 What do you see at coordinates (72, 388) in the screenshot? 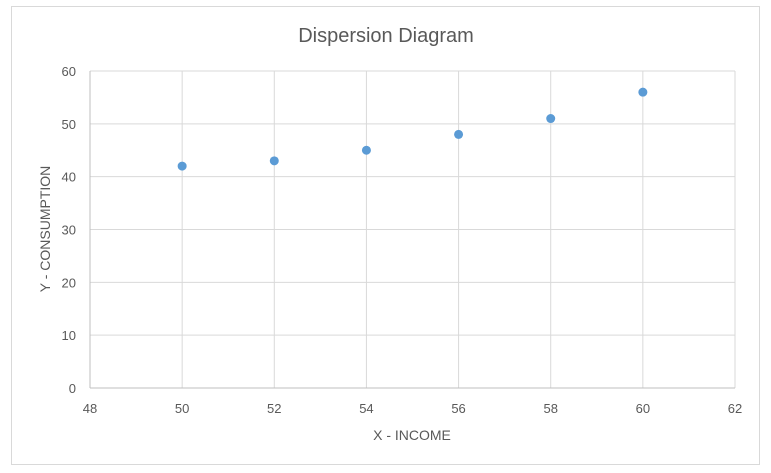
I see `y-tick-label: 0` at bounding box center [72, 388].